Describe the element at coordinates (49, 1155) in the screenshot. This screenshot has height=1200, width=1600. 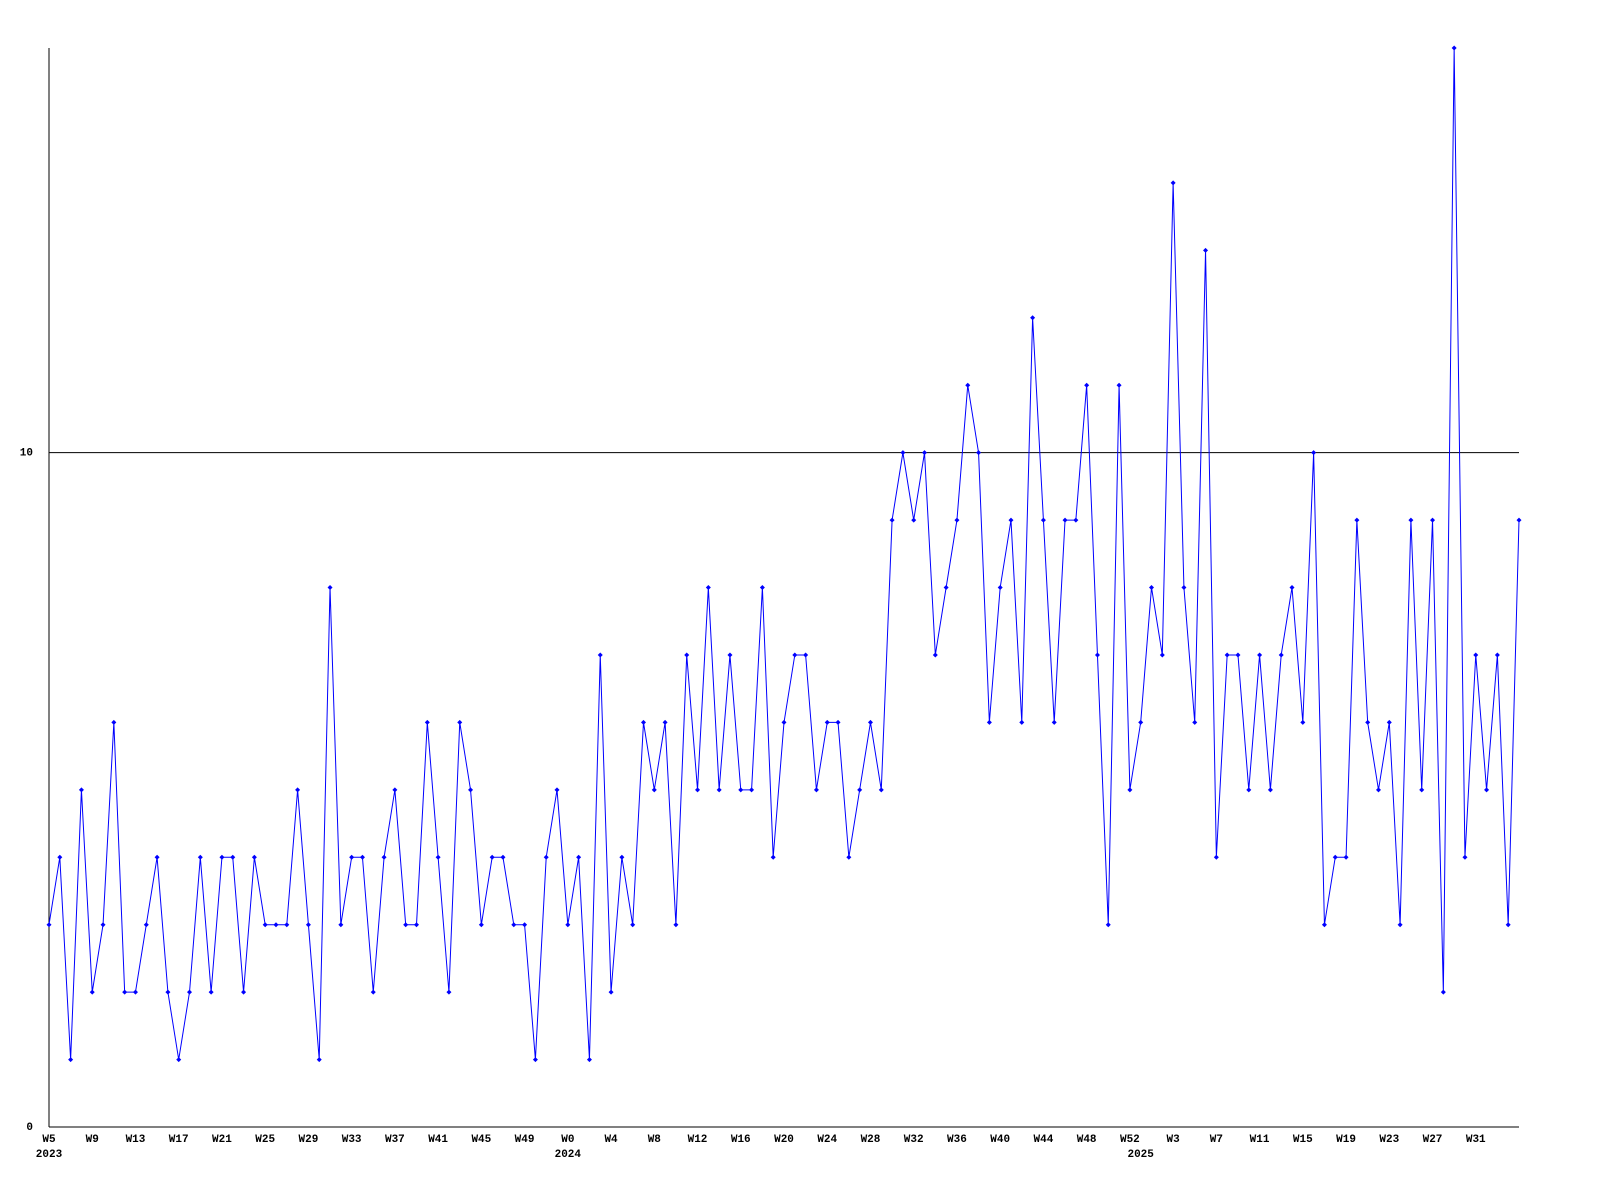
I see `year-label: 2023` at that location.